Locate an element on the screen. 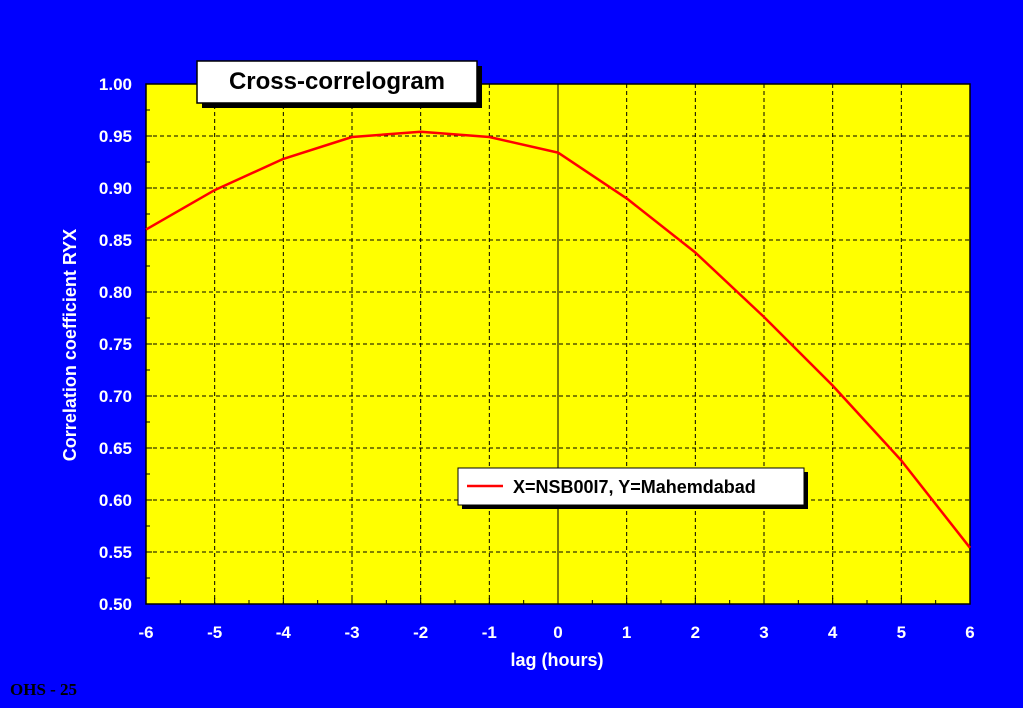 The width and height of the screenshot is (1023, 708). y-axis-label: Correlation coefficient RYX is located at coordinates (70, 345).